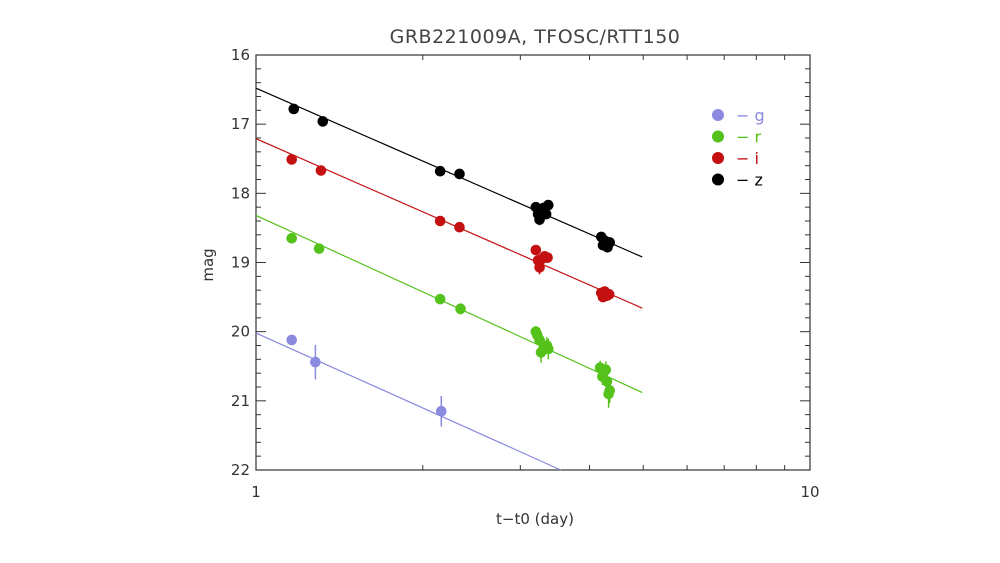 Image resolution: width=1000 pixels, height=563 pixels. Describe the element at coordinates (449, 172) in the screenshot. I see `fit-line-z` at that location.